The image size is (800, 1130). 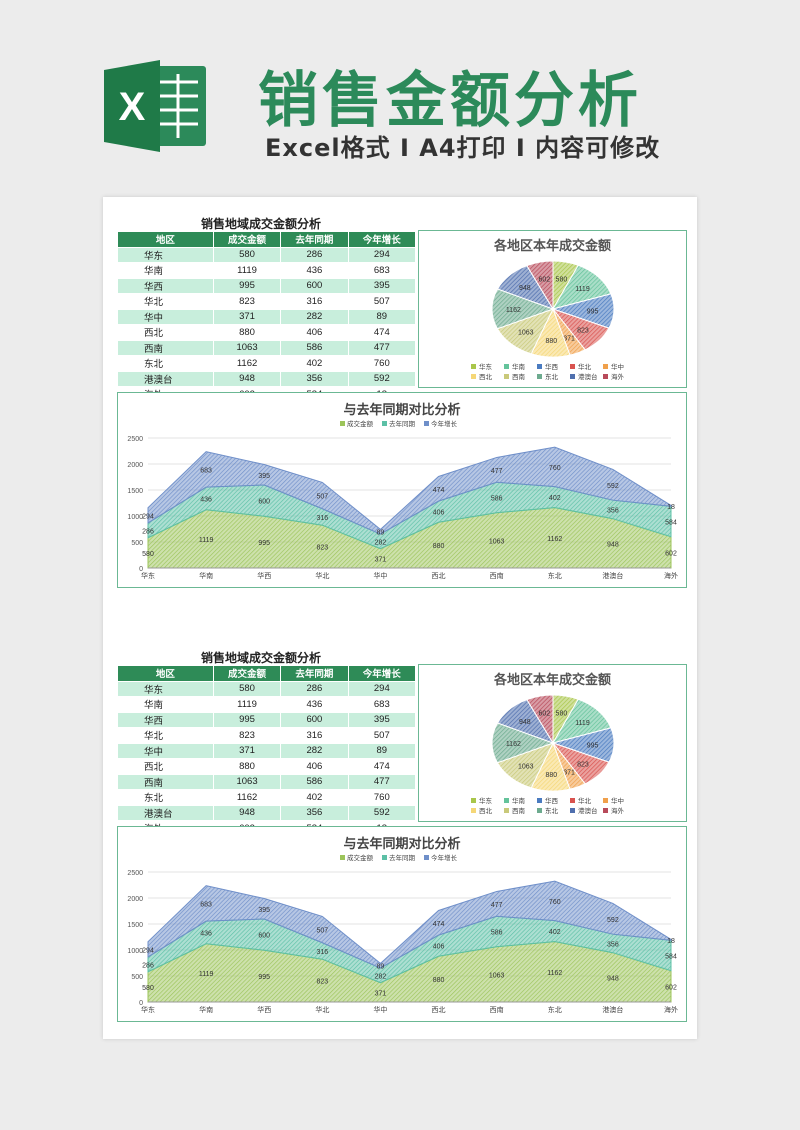 I want to click on table-cell: 华西, so click(x=165, y=719).